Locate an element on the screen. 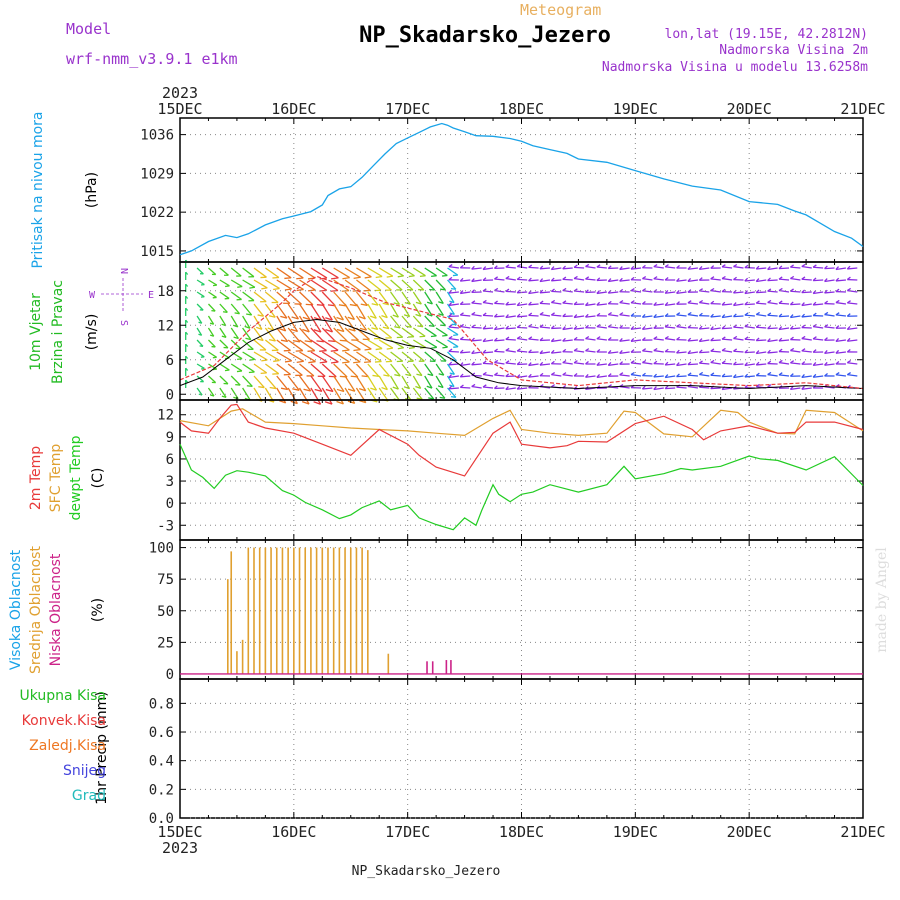 The width and height of the screenshot is (900, 900). bottom-date-15dec: 15DEC is located at coordinates (179, 832).